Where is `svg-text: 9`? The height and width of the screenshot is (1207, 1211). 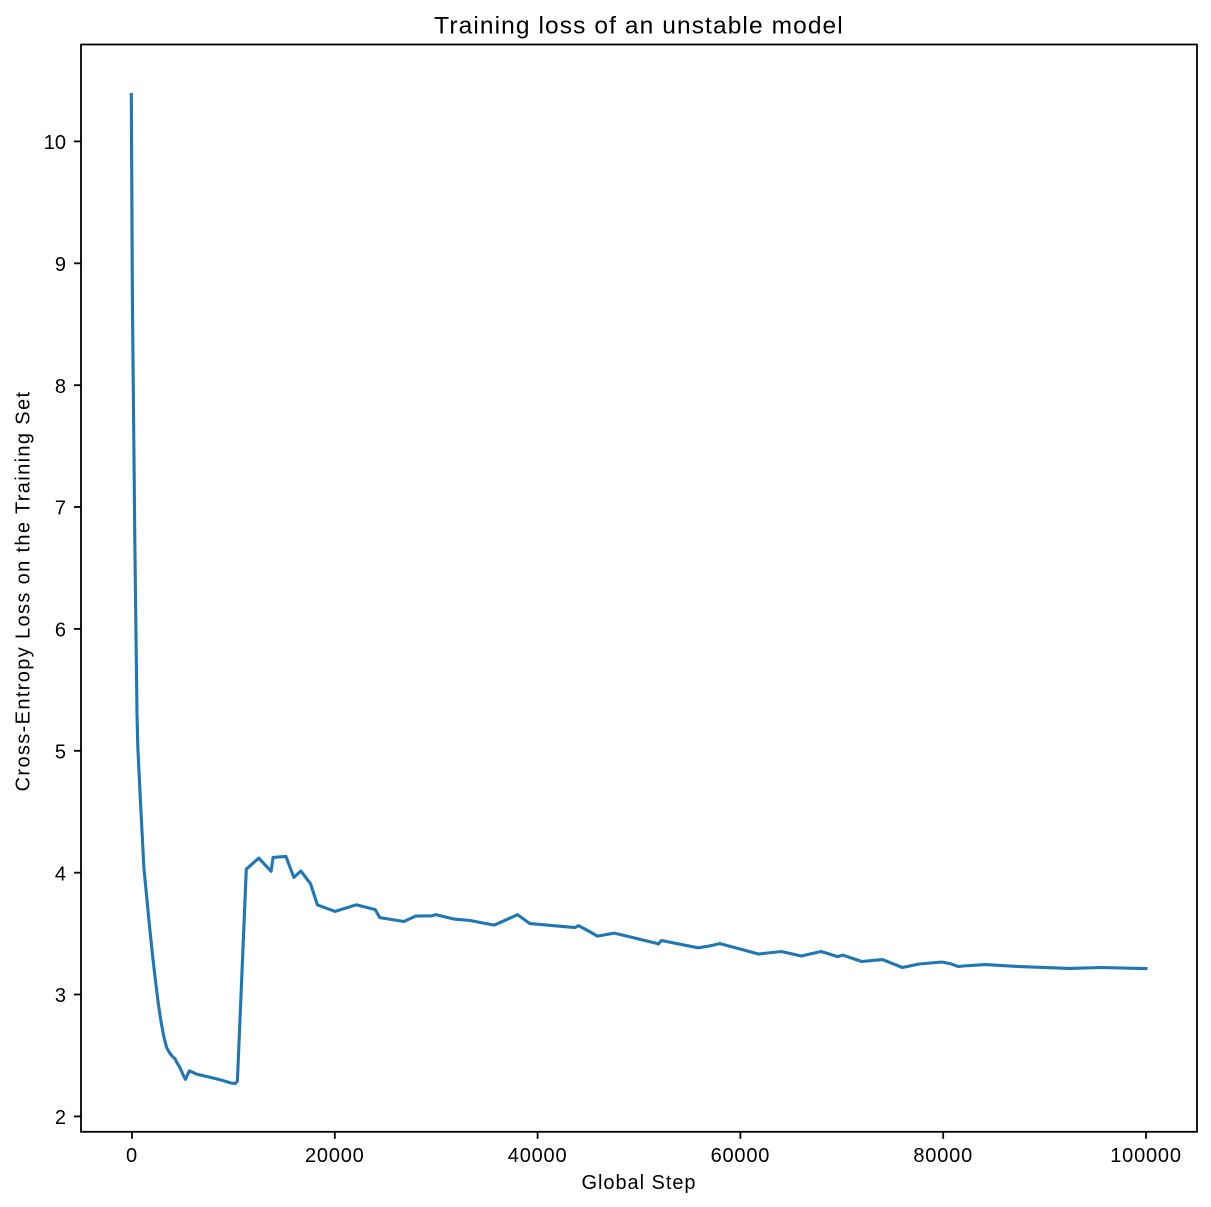 svg-text: 9 is located at coordinates (60, 265).